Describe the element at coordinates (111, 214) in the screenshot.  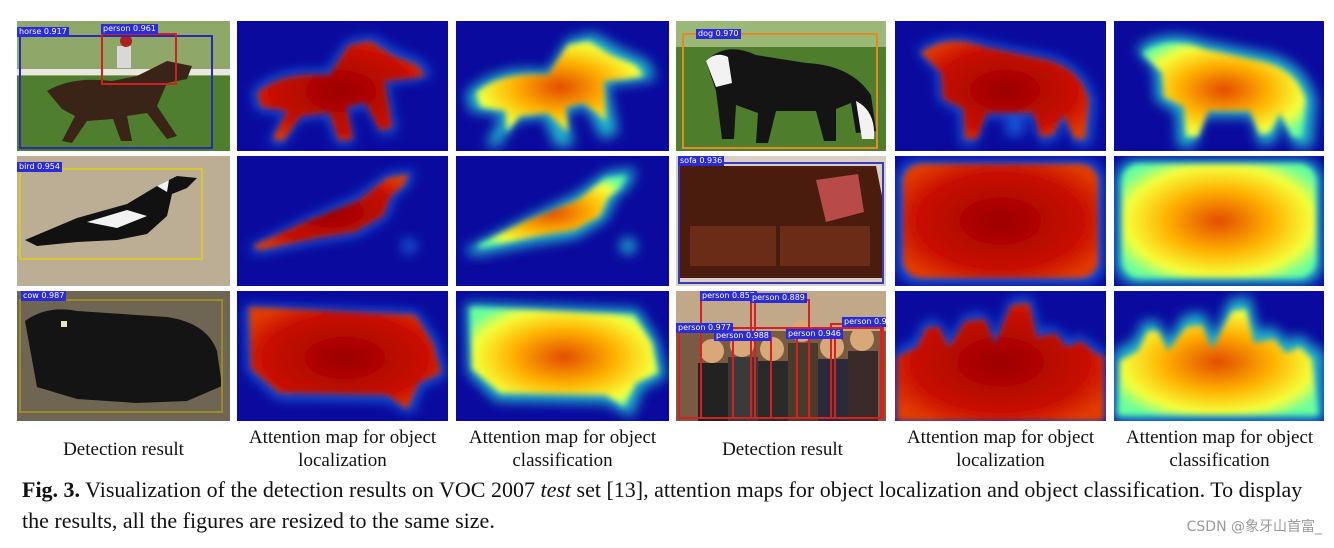
I see `bounding-box-bird` at that location.